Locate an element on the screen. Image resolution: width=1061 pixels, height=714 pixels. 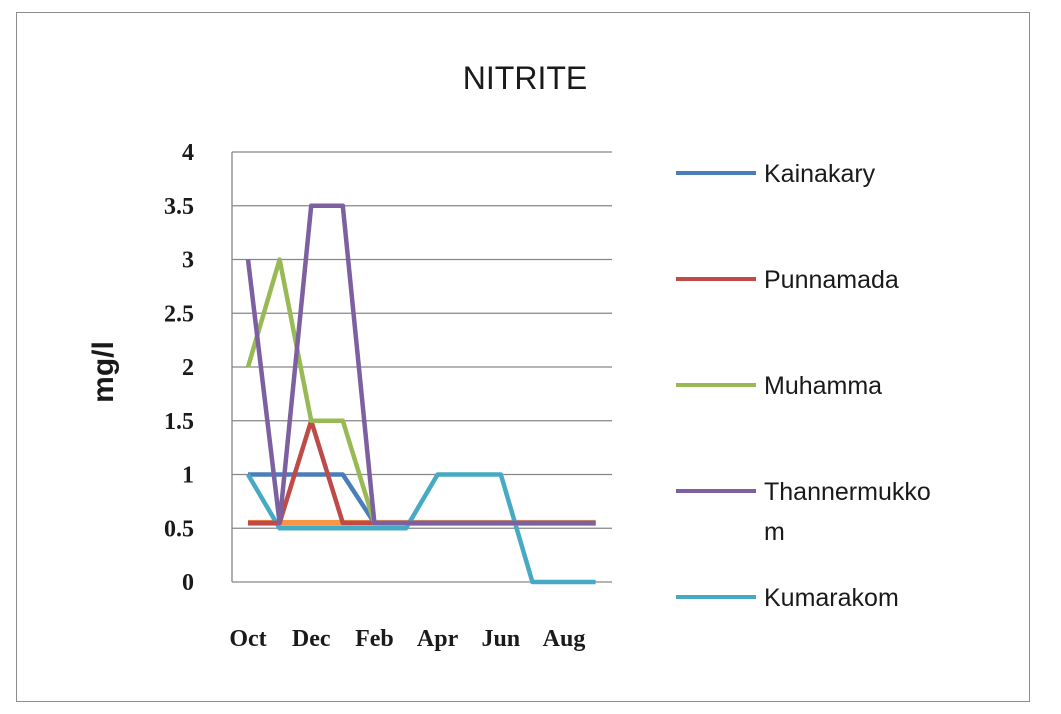
y-tick-labels: 0 0.5 1 1.5 2 2.5 3 3.5 4 is located at coordinates (179, 368).